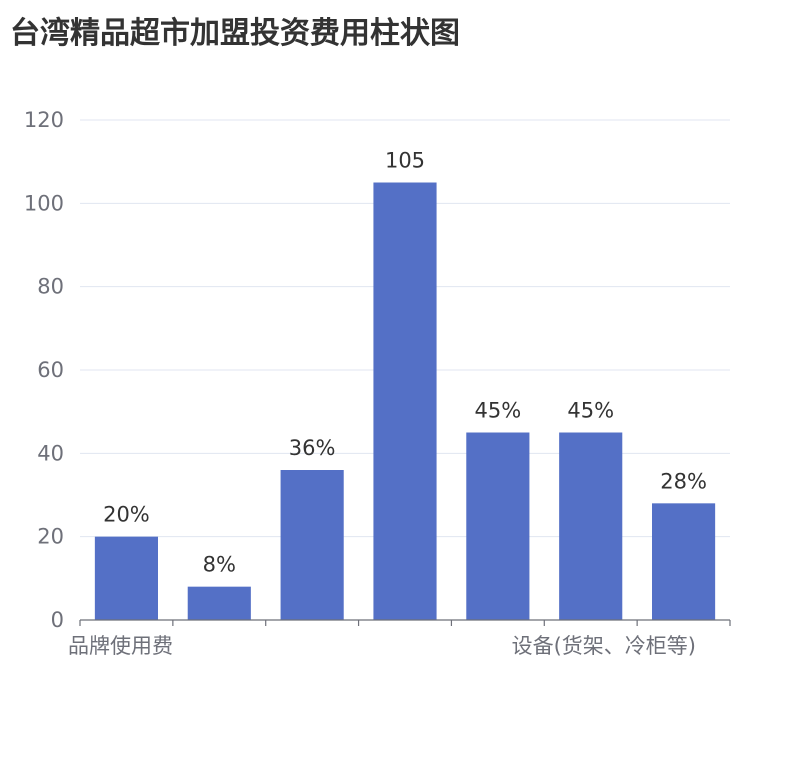 This screenshot has width=810, height=760. What do you see at coordinates (50, 287) in the screenshot?
I see `y-tick-label: 80` at bounding box center [50, 287].